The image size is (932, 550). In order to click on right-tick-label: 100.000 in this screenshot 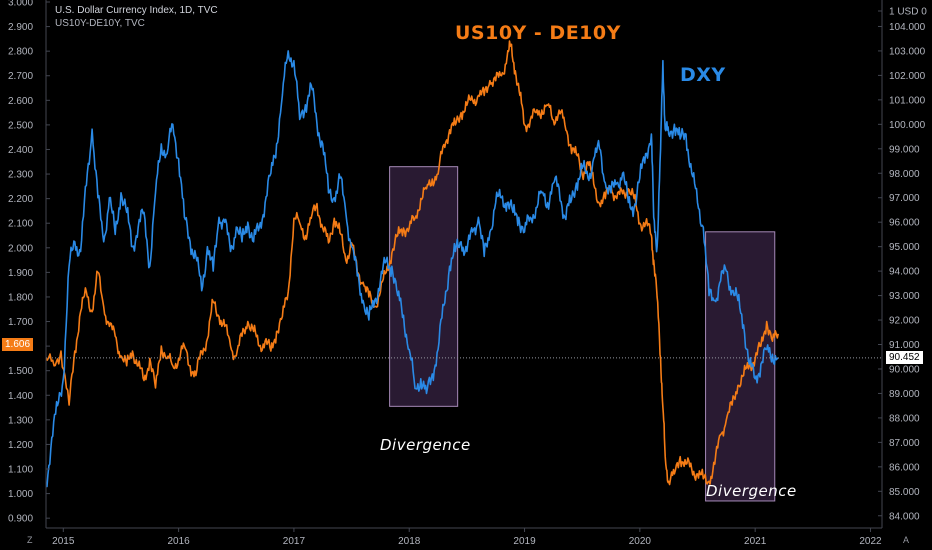, I will do `click(907, 125)`.